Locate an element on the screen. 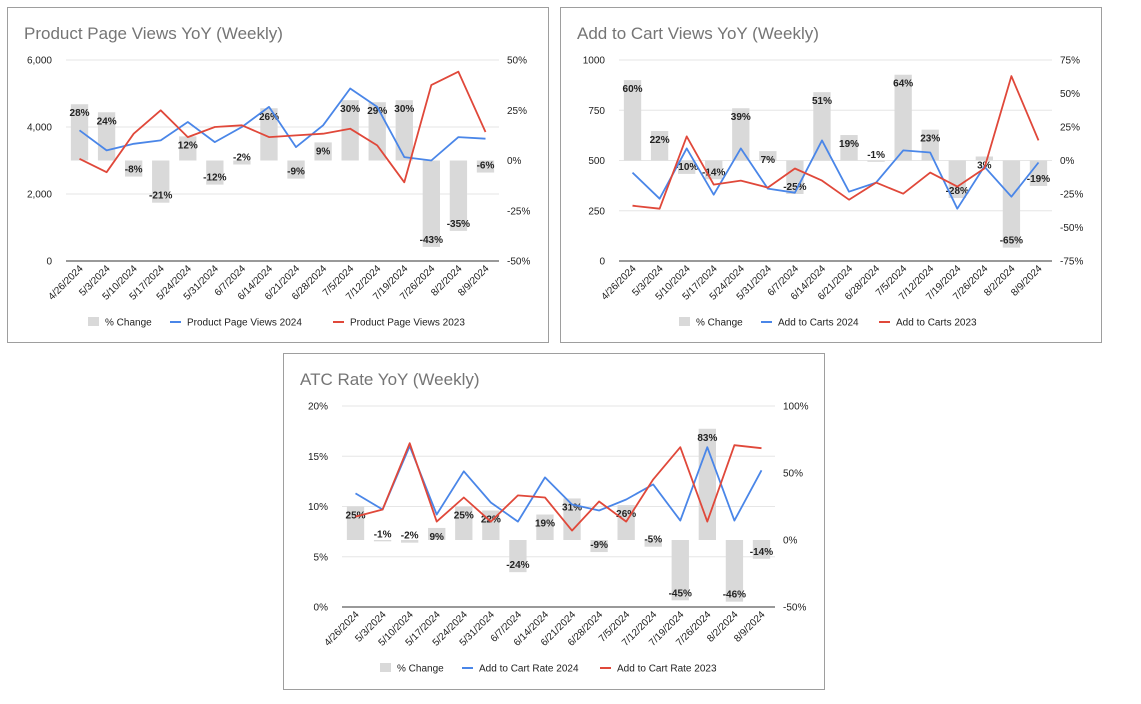 This screenshot has height=704, width=1141. bar-data-label: 29% is located at coordinates (377, 111).